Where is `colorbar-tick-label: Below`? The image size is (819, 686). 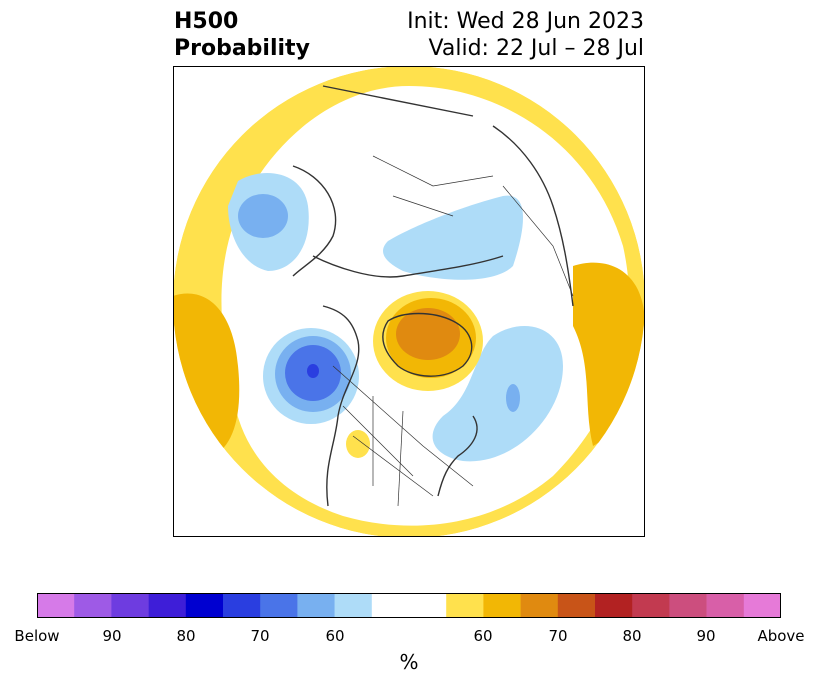
colorbar-tick-label: Below is located at coordinates (37, 636).